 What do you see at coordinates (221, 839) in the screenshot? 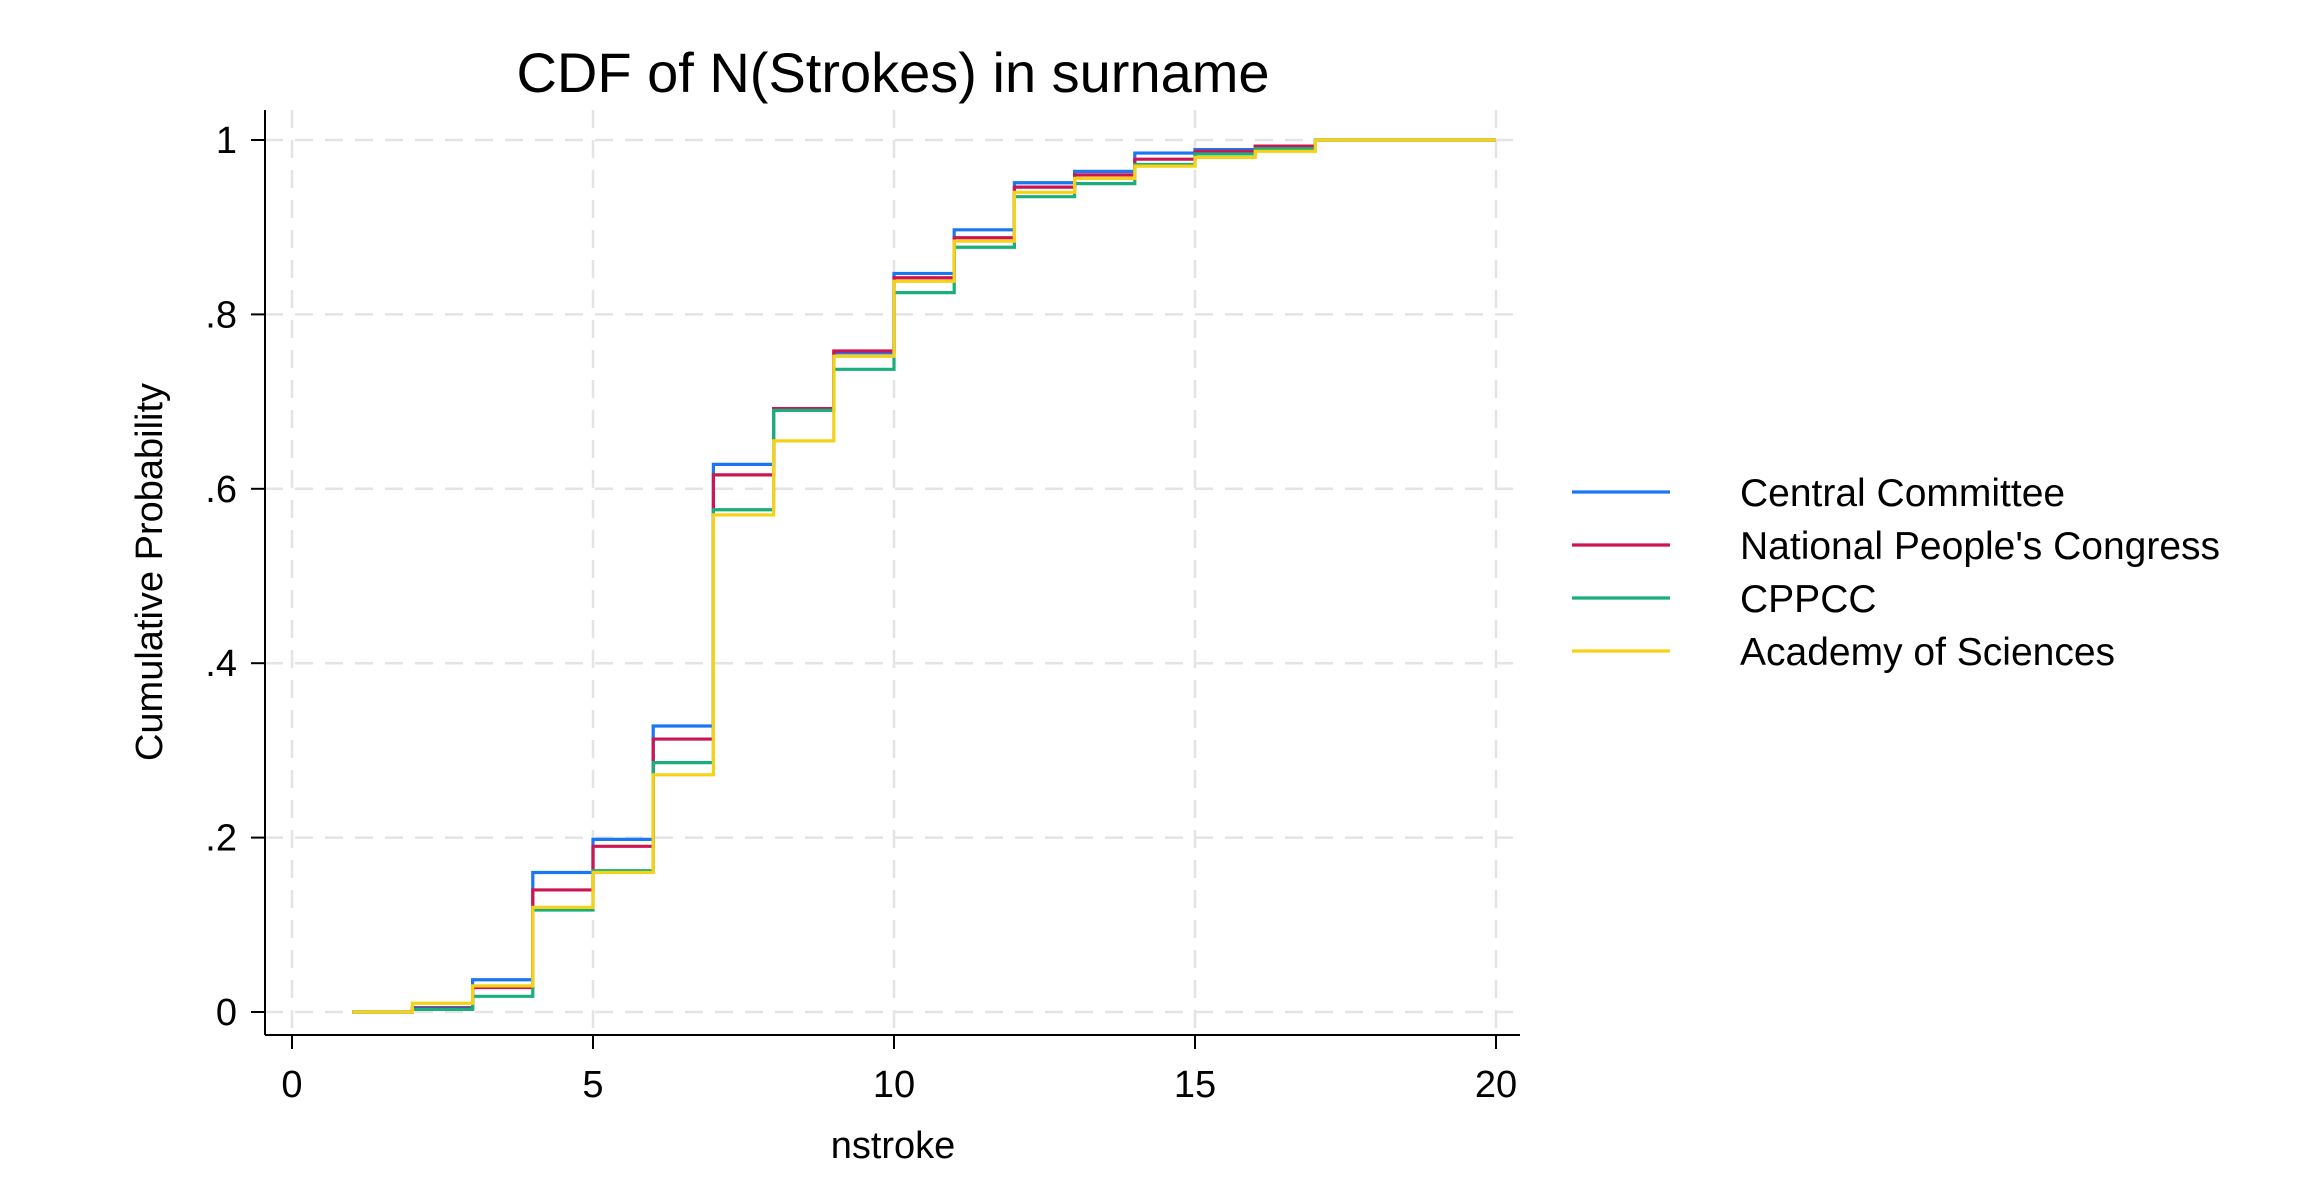
I see `y-tick-label: .2` at bounding box center [221, 839].